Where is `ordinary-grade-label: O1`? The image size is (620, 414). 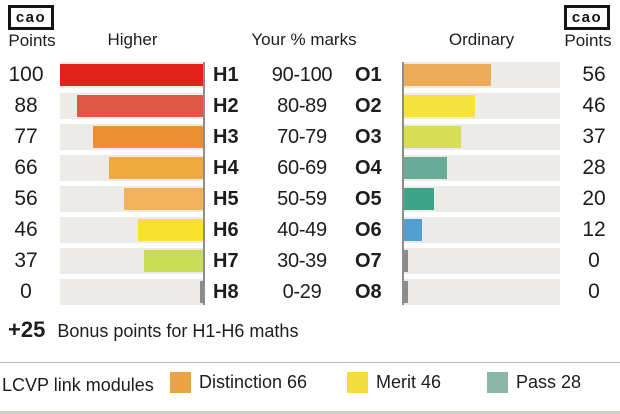 ordinary-grade-label: O1 is located at coordinates (368, 74).